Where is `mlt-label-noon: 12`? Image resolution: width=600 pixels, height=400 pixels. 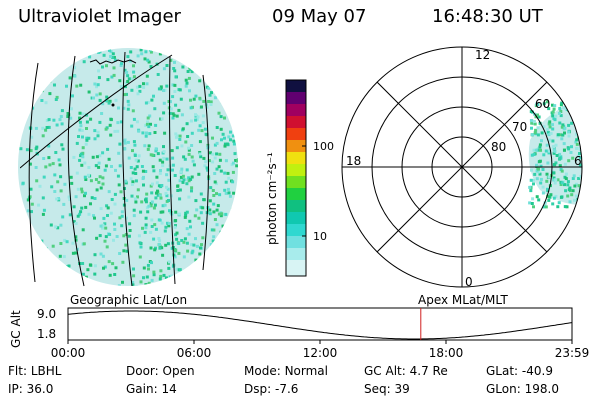
mlt-label-noon: 12 is located at coordinates (482, 55).